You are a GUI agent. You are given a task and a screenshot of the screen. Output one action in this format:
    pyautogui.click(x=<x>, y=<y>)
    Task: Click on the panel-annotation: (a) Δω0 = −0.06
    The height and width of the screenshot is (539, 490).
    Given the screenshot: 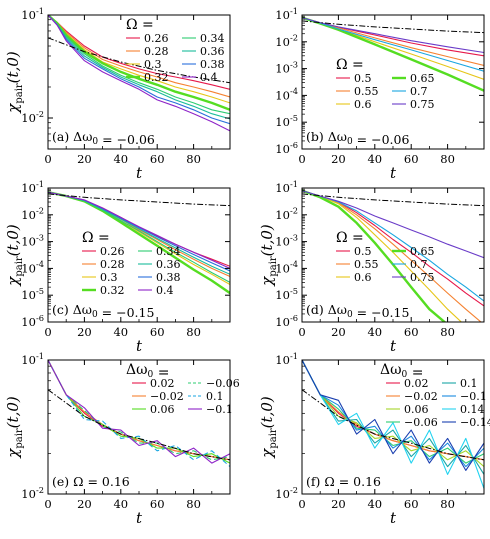 What is the action you would take?
    pyautogui.click(x=103, y=138)
    